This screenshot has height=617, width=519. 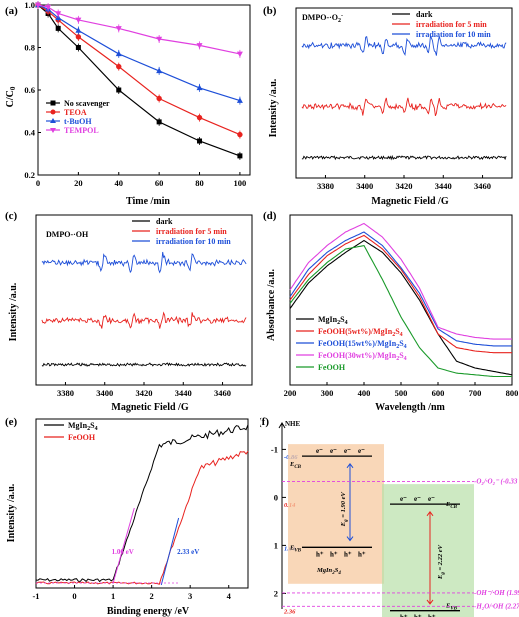 What do you see at coordinates (328, 571) in the screenshot?
I see `mgin-label: MgIn2S4` at bounding box center [328, 571].